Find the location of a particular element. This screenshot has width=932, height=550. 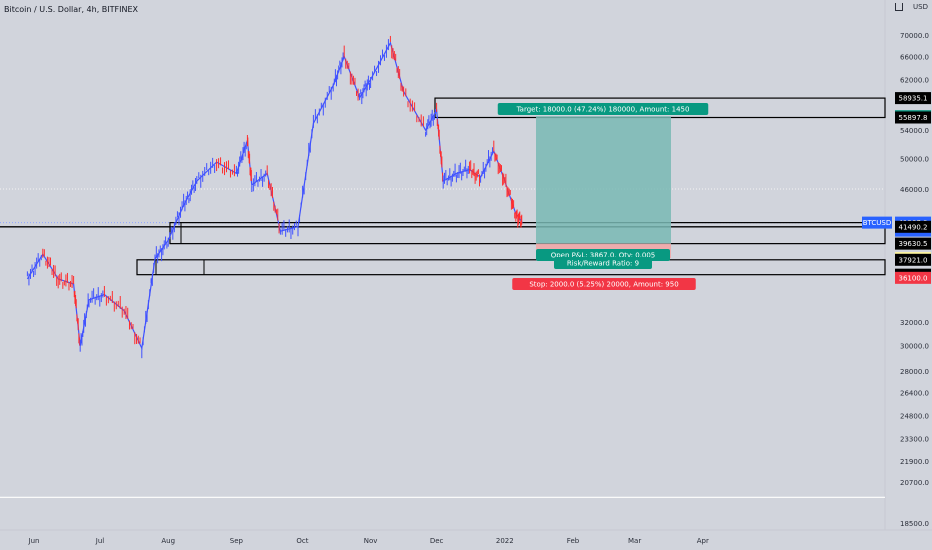

y-tick-label: 66000.0 is located at coordinates (914, 58).